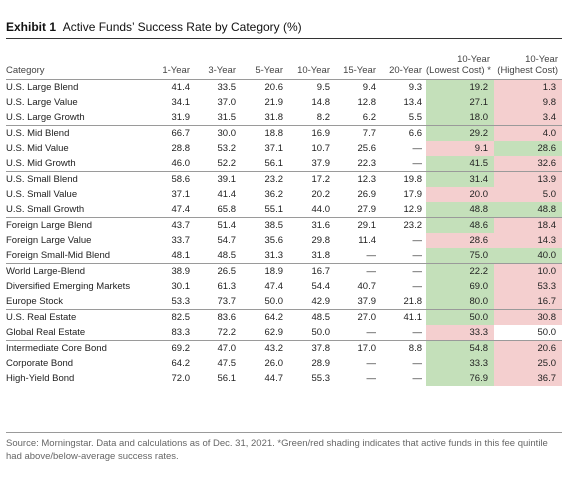  I want to click on value-cell: 30.0, so click(217, 133).